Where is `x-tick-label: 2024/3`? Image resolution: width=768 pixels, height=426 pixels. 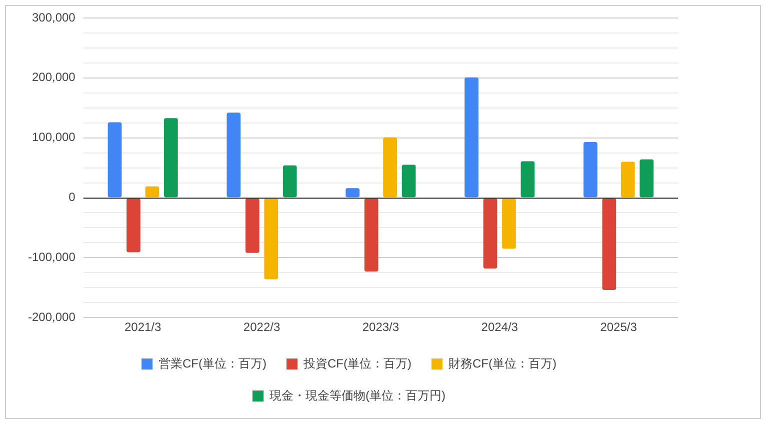
x-tick-label: 2024/3 is located at coordinates (499, 327).